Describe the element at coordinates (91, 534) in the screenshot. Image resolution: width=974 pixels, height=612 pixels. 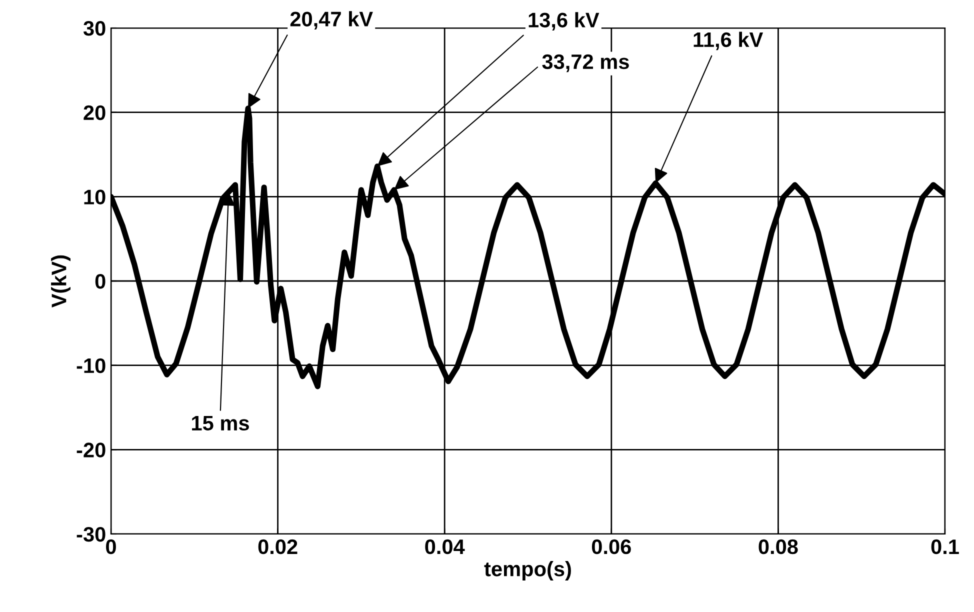
I see `y-tick-label: -30` at that location.